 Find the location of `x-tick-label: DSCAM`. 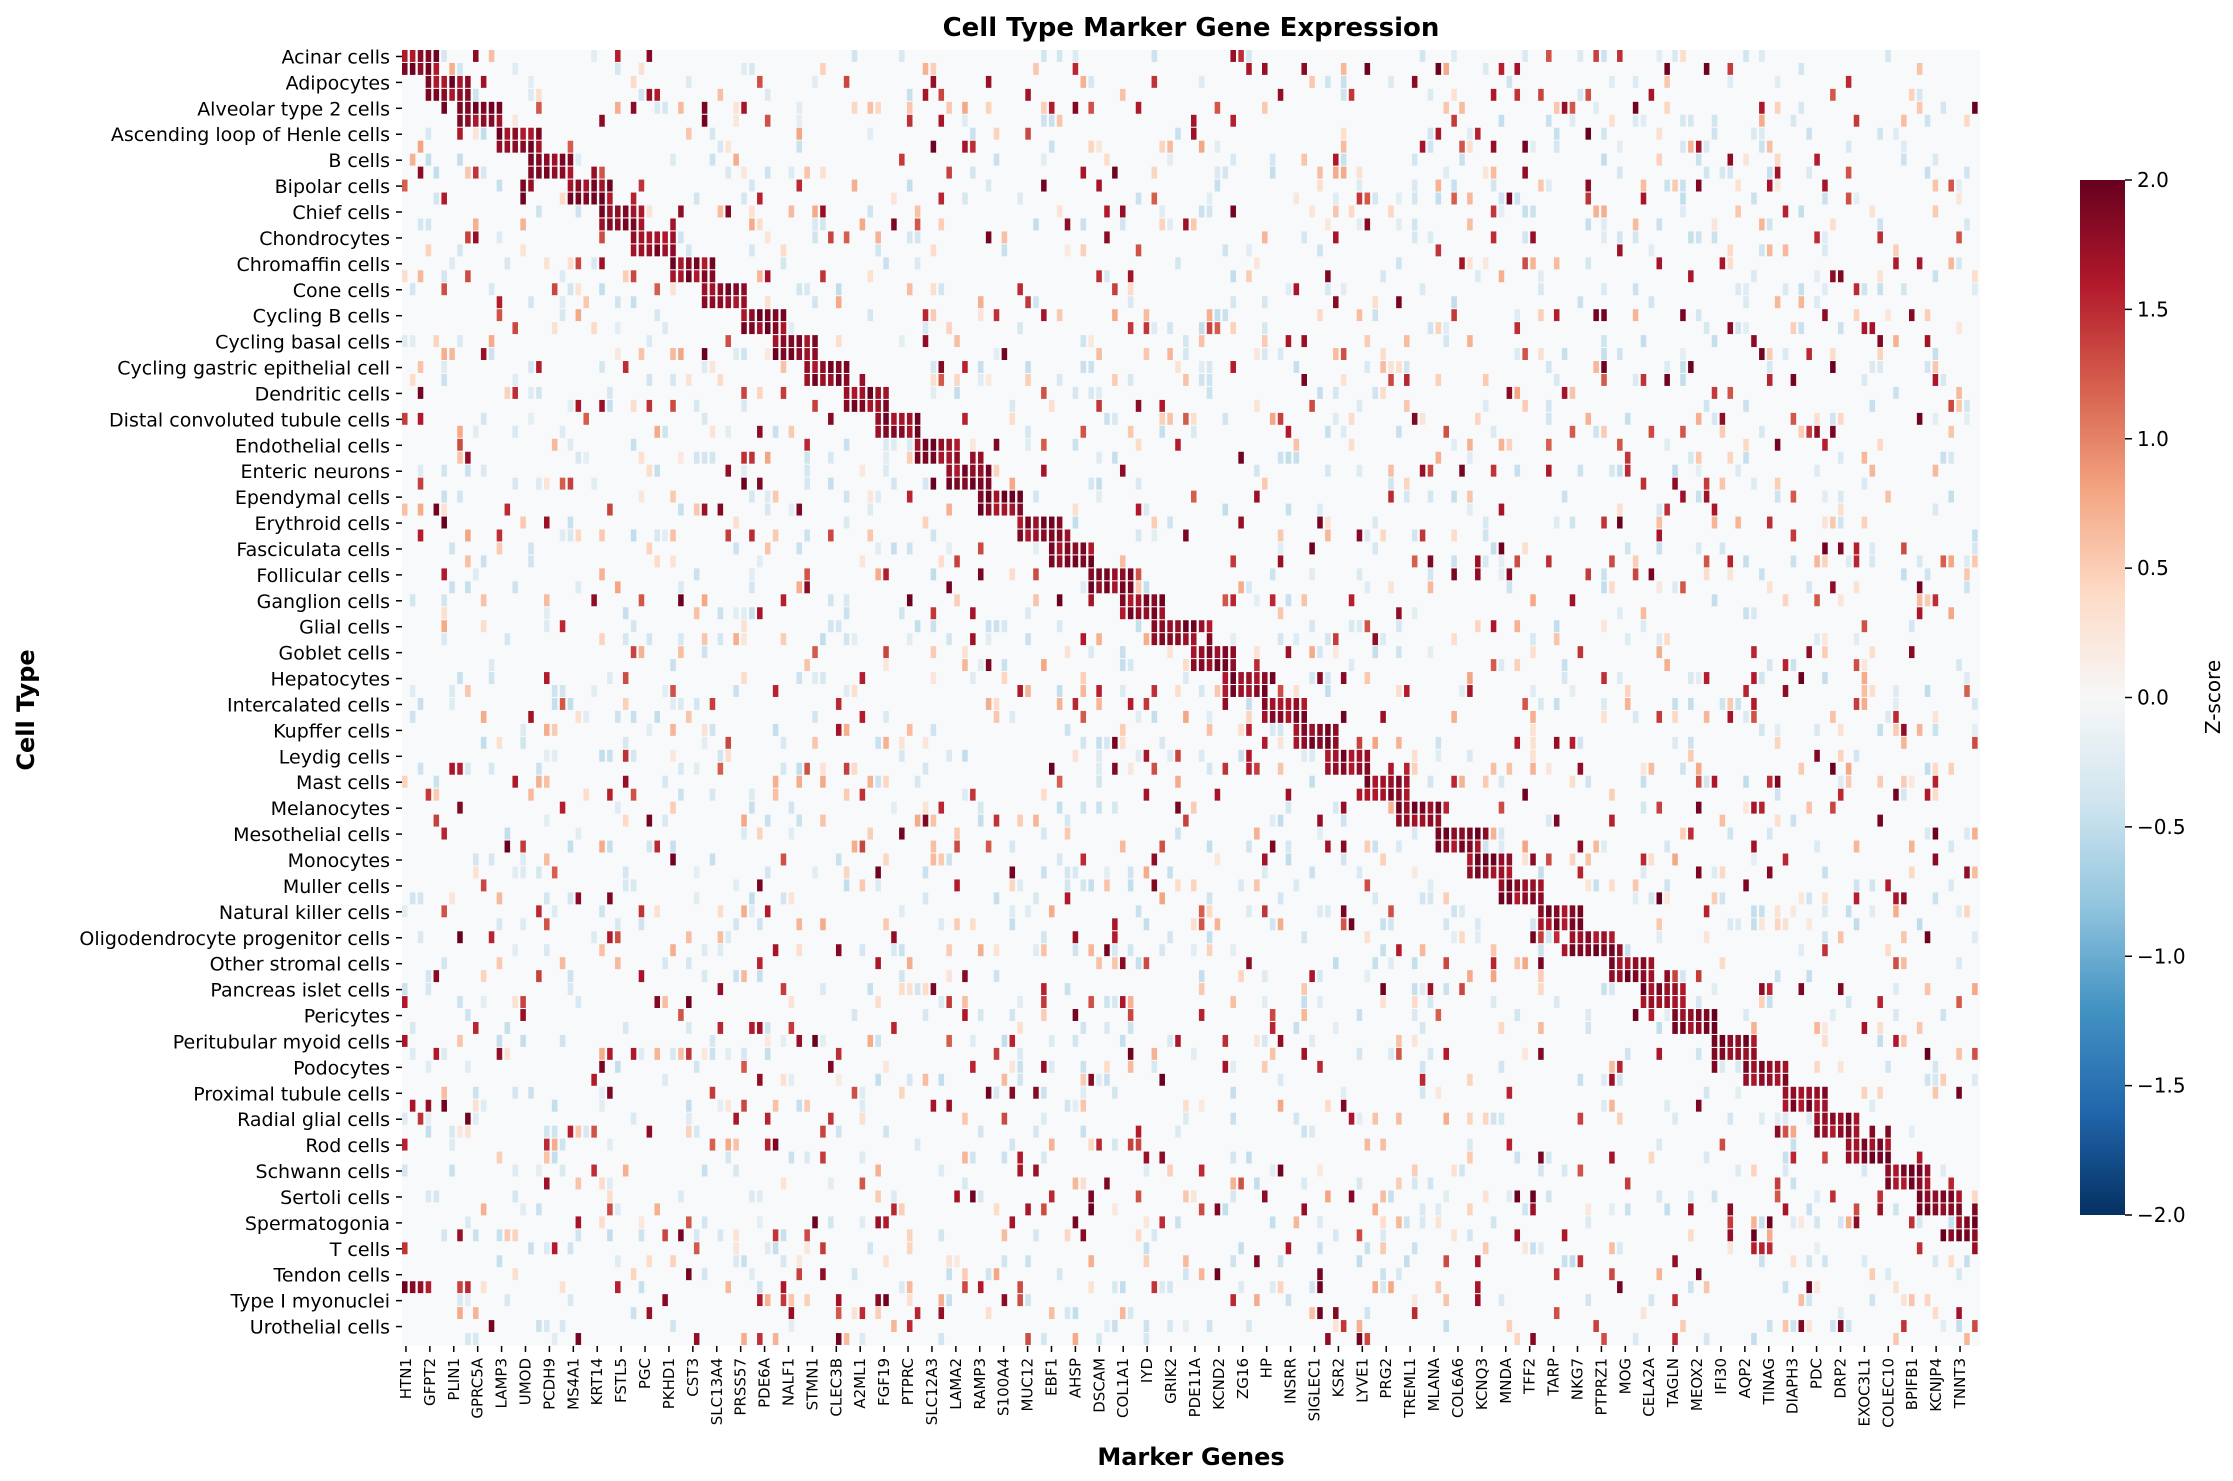

x-tick-label: DSCAM is located at coordinates (1099, 1385).